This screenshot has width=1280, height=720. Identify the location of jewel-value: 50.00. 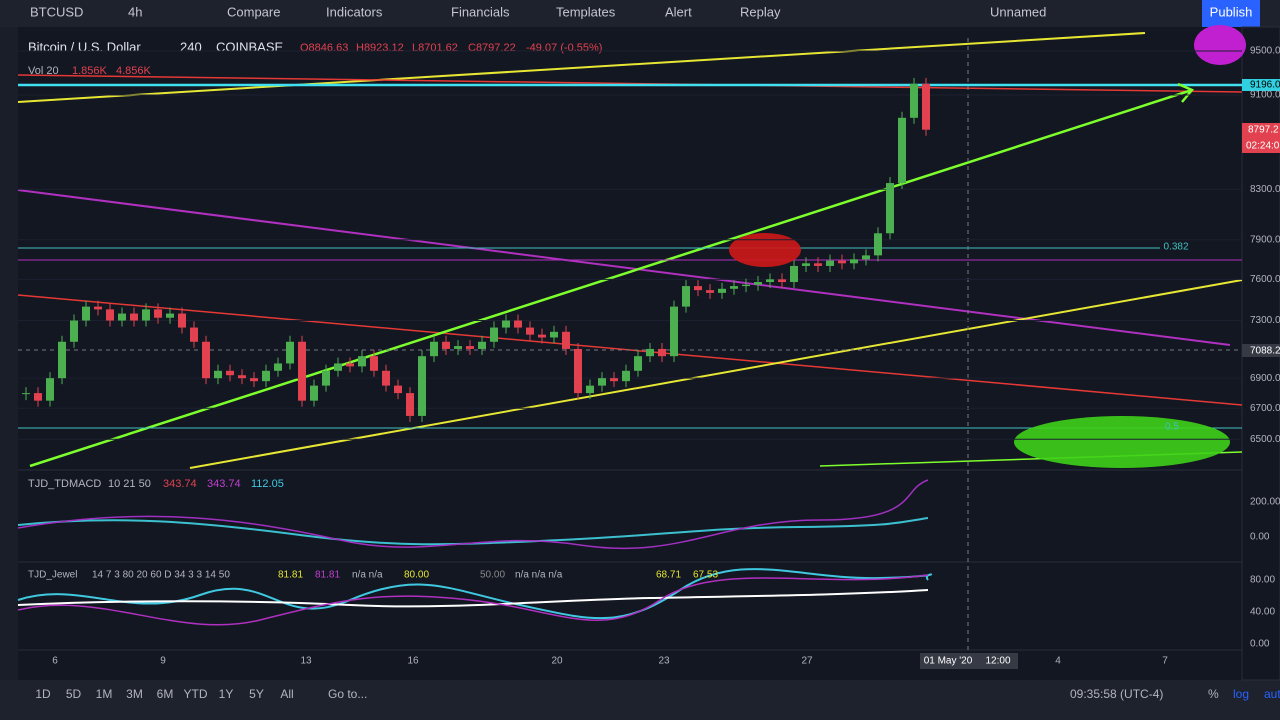
(492, 575).